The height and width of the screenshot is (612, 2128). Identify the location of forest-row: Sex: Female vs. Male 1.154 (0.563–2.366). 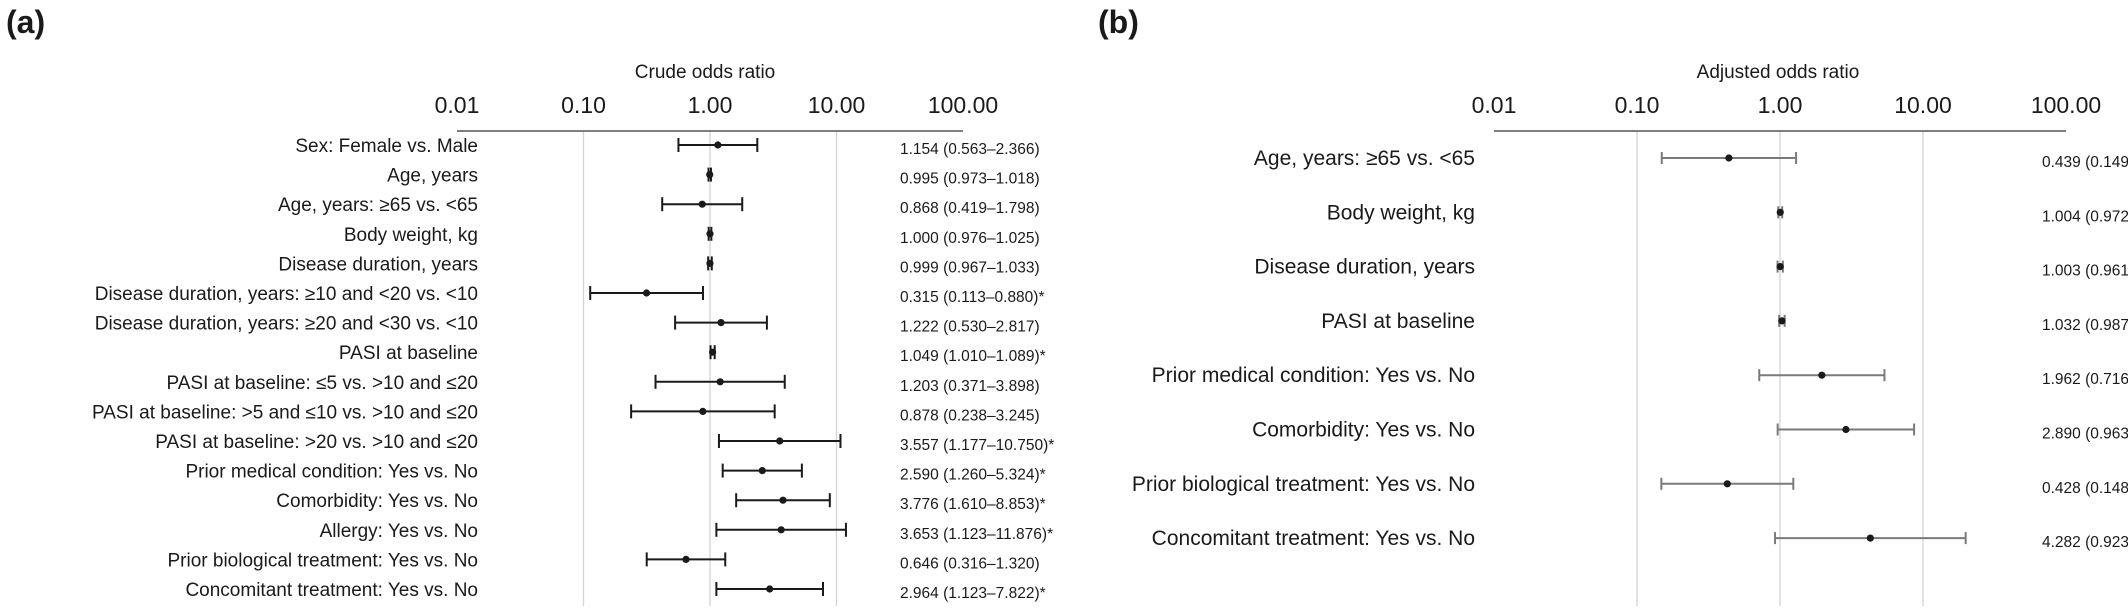
(667, 147).